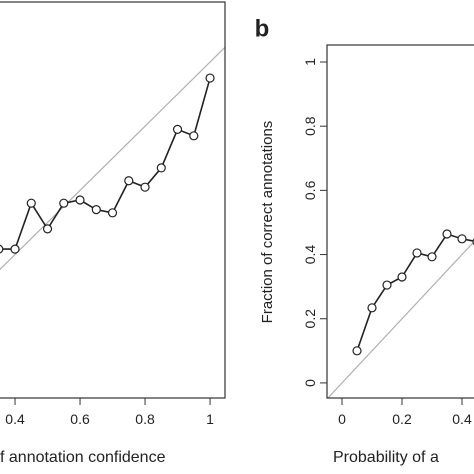 The height and width of the screenshot is (474, 474). Describe the element at coordinates (80, 419) in the screenshot. I see `x-tick-label: 0.6` at that location.